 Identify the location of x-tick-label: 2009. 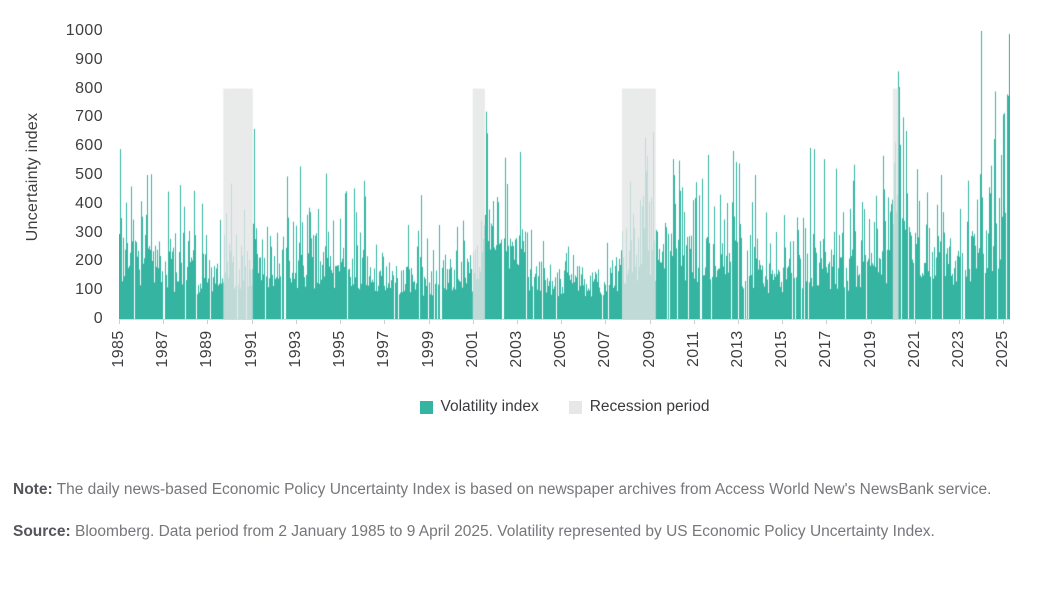
(649, 349).